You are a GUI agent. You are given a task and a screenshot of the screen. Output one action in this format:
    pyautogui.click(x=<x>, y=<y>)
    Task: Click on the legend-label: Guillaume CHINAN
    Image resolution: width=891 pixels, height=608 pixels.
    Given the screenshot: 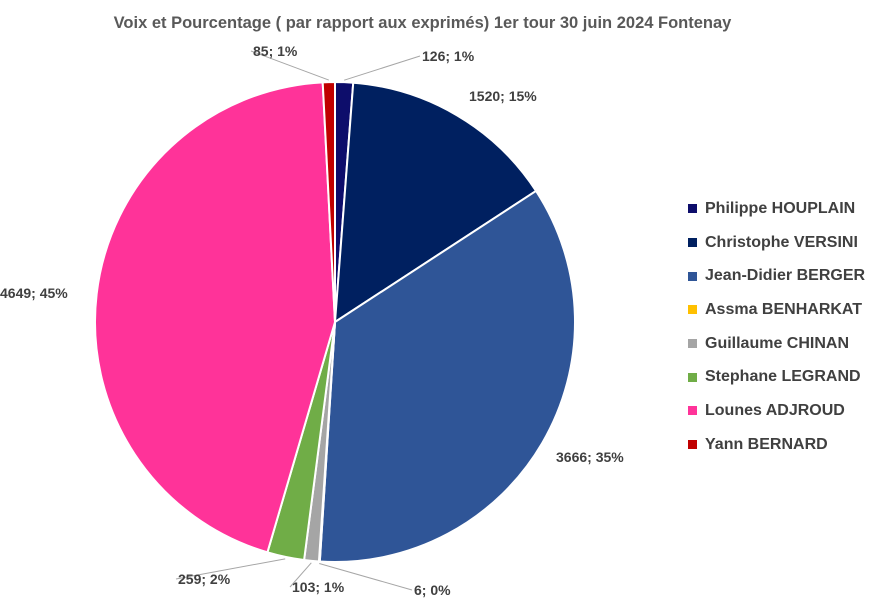 What is the action you would take?
    pyautogui.click(x=777, y=343)
    